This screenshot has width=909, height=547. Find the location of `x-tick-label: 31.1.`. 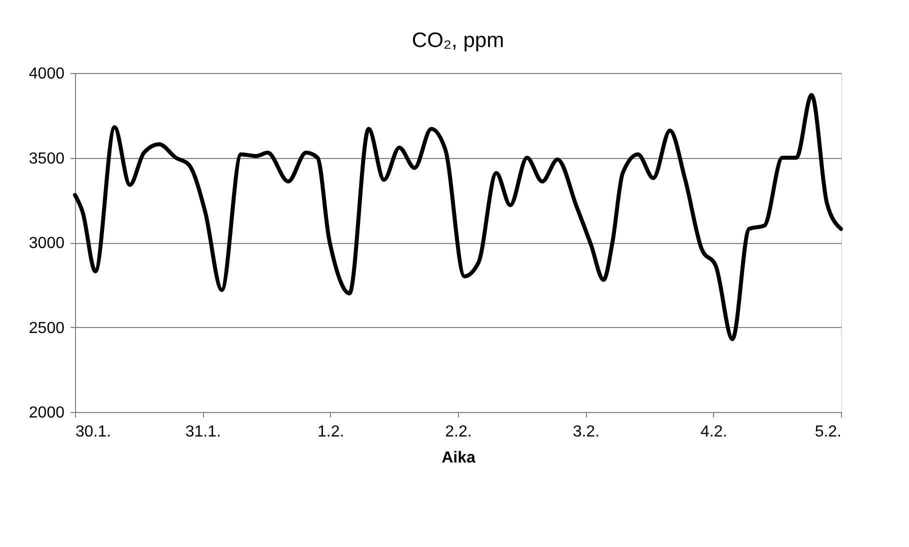

x-tick-label: 31.1. is located at coordinates (203, 432).